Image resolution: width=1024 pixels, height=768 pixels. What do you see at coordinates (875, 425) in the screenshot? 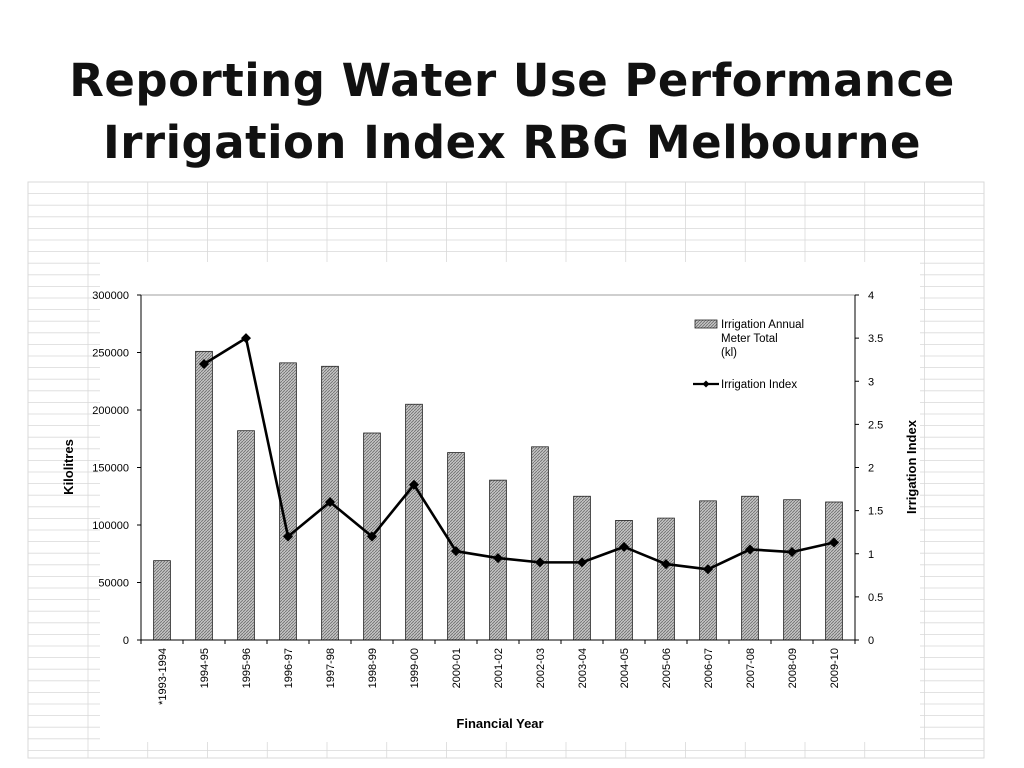
I see `y2-tick-label: 2.5` at bounding box center [875, 425].